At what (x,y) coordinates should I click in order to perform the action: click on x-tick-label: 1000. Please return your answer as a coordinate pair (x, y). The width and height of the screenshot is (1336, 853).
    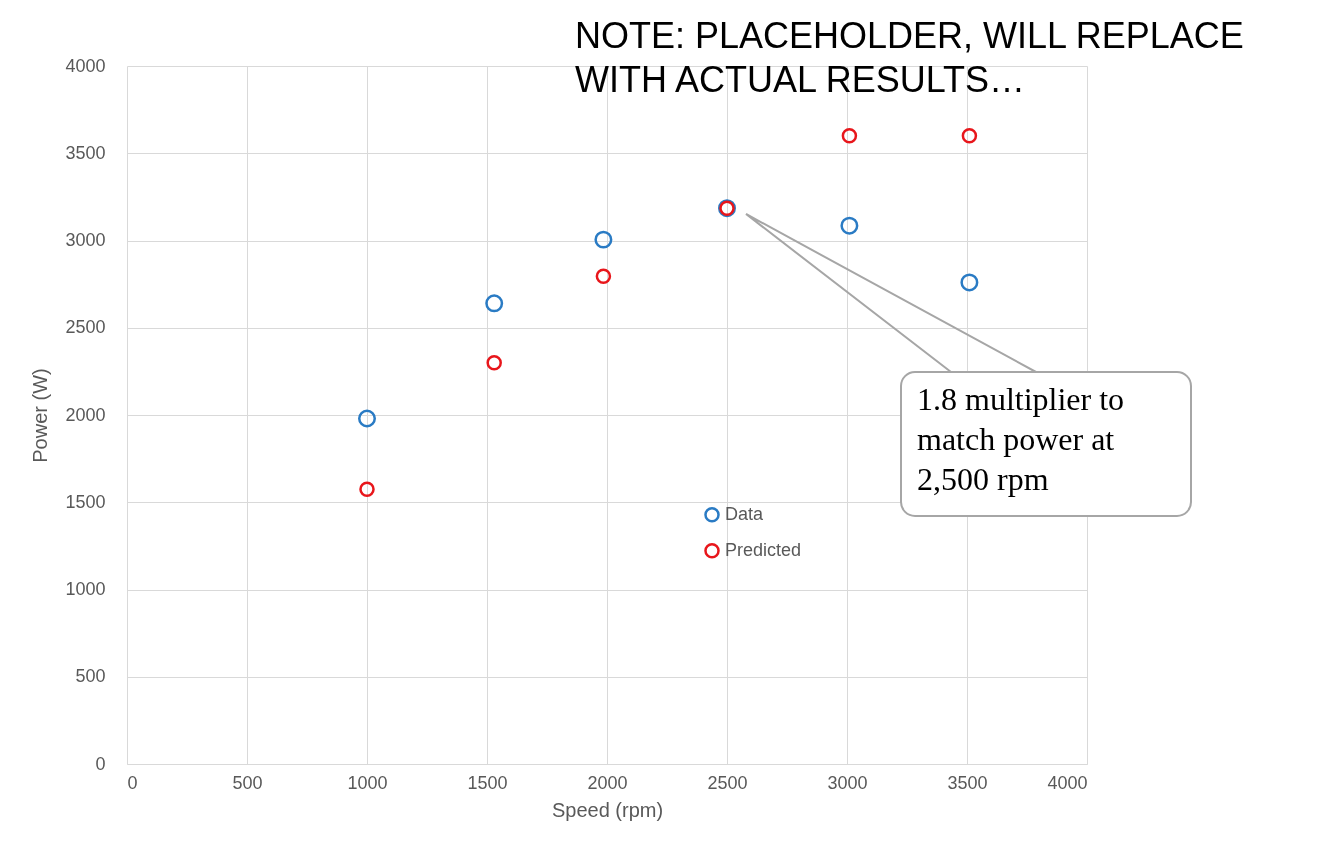
    Looking at the image, I should click on (367, 782).